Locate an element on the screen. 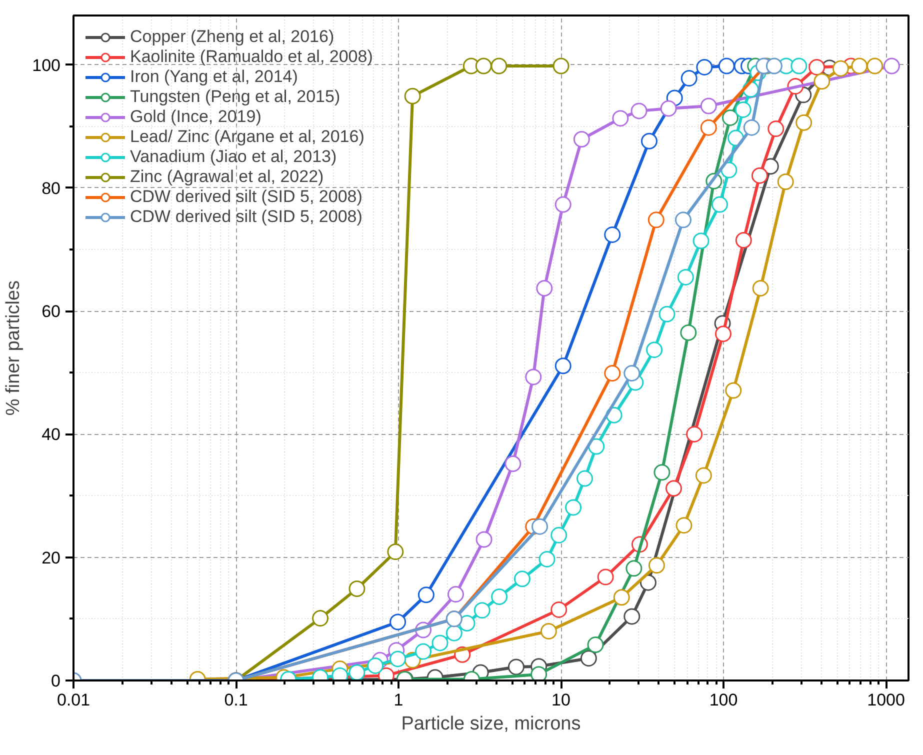  x-tick-label: 0.01 is located at coordinates (73, 700).